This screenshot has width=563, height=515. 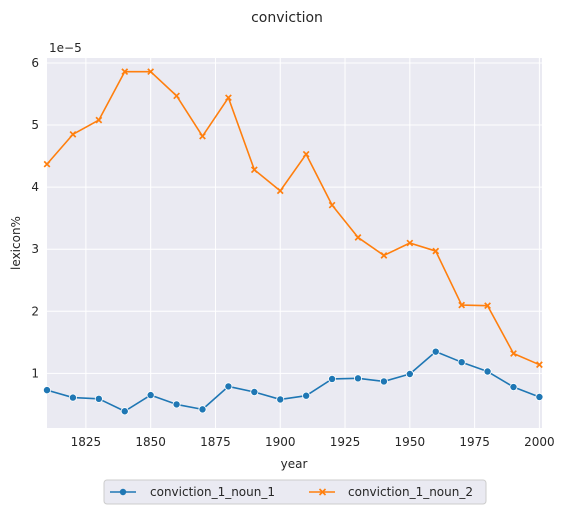 I want to click on legend: conviction_1_noun_1 conviction_1_noun_2, so click(x=295, y=492).